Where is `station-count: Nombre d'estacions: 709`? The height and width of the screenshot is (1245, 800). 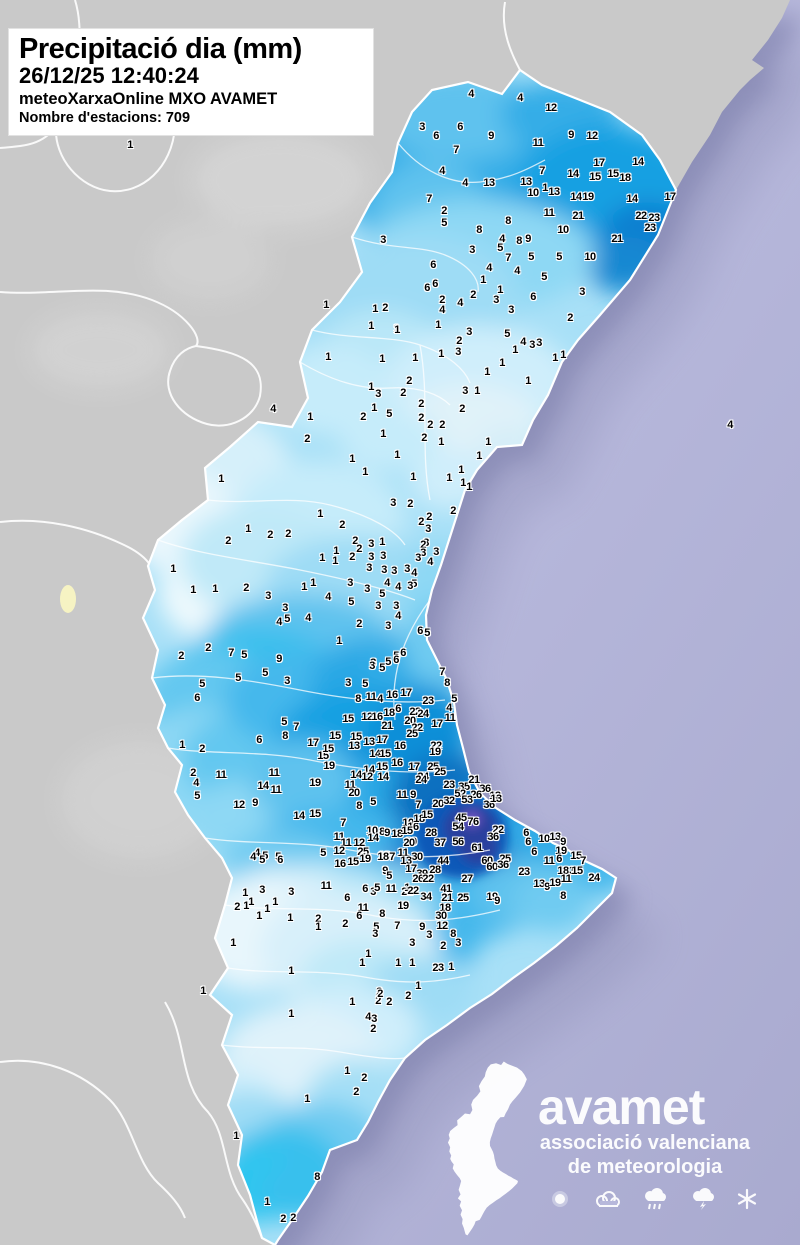
station-count: Nombre d'estacions: 709 is located at coordinates (105, 118).